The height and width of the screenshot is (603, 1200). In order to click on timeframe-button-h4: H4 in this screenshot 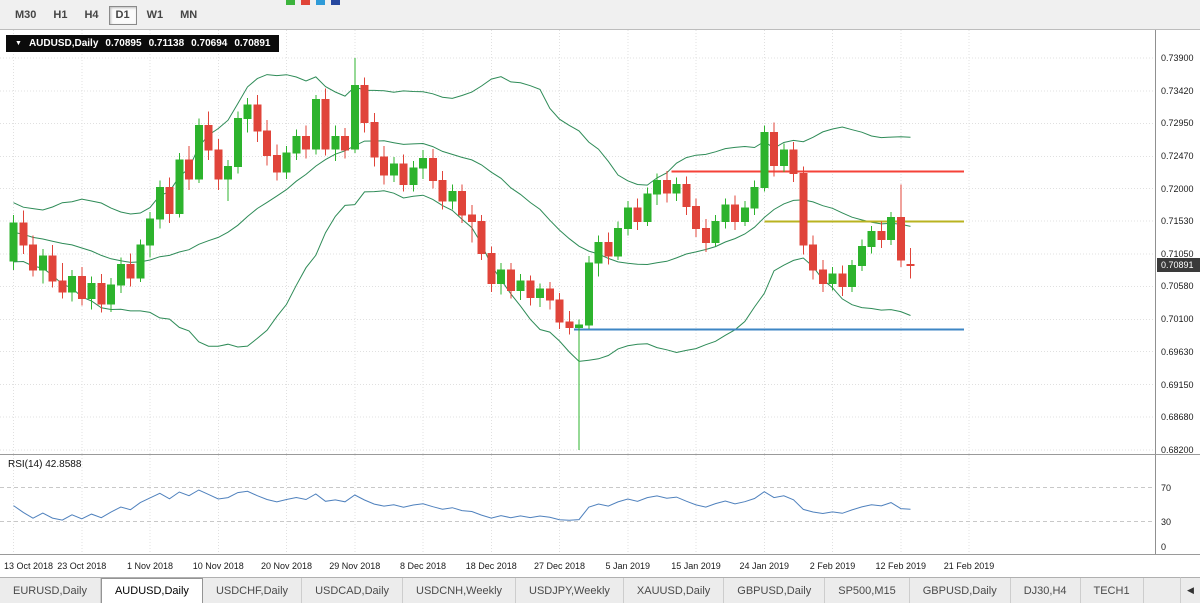, I will do `click(91, 15)`.